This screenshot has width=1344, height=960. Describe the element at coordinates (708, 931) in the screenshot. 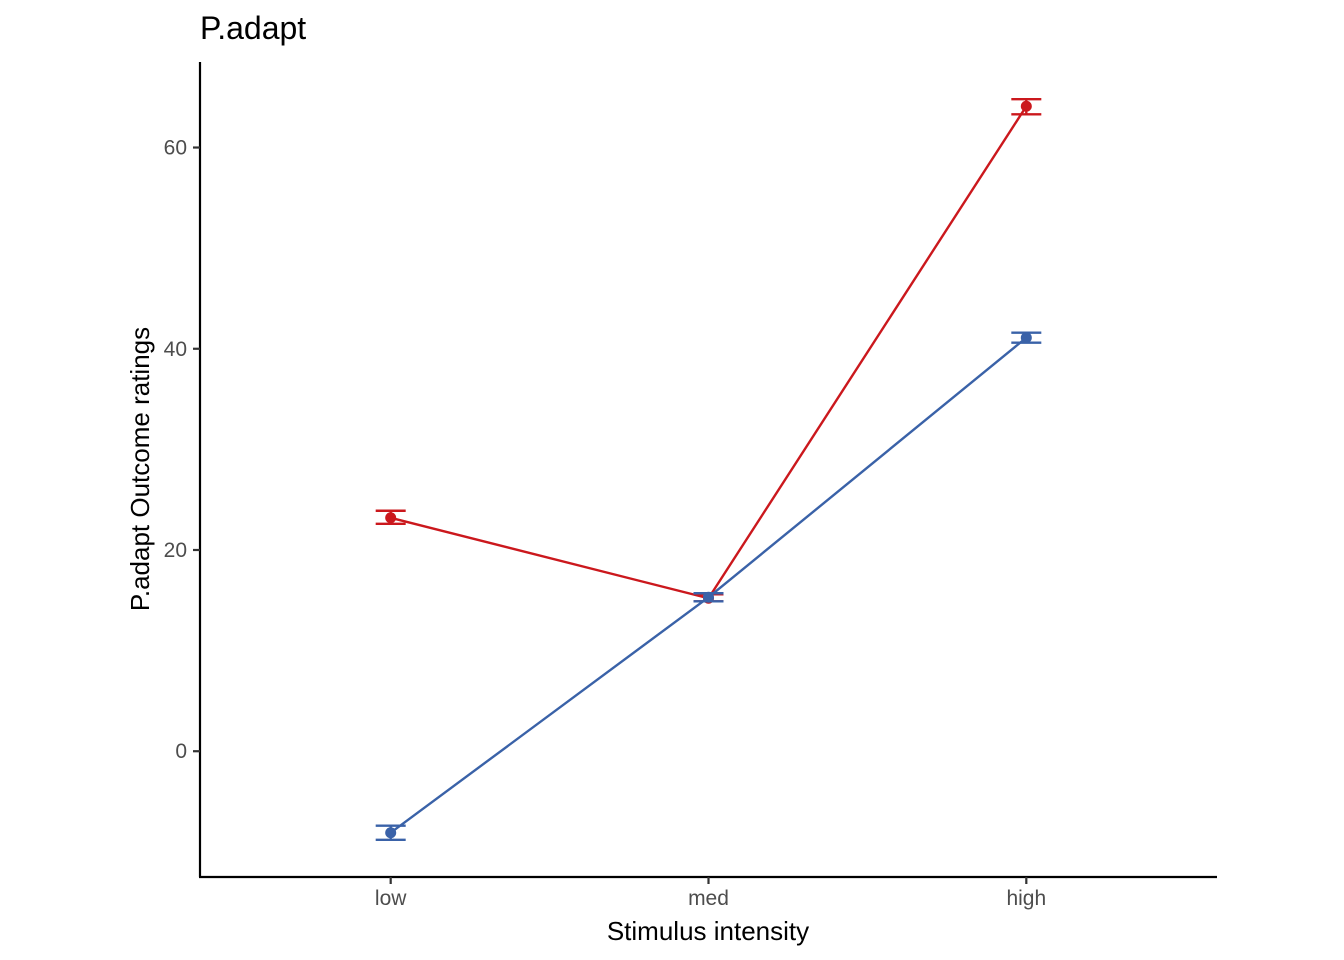

I see `x-axis-title: Stimulus intensity` at that location.